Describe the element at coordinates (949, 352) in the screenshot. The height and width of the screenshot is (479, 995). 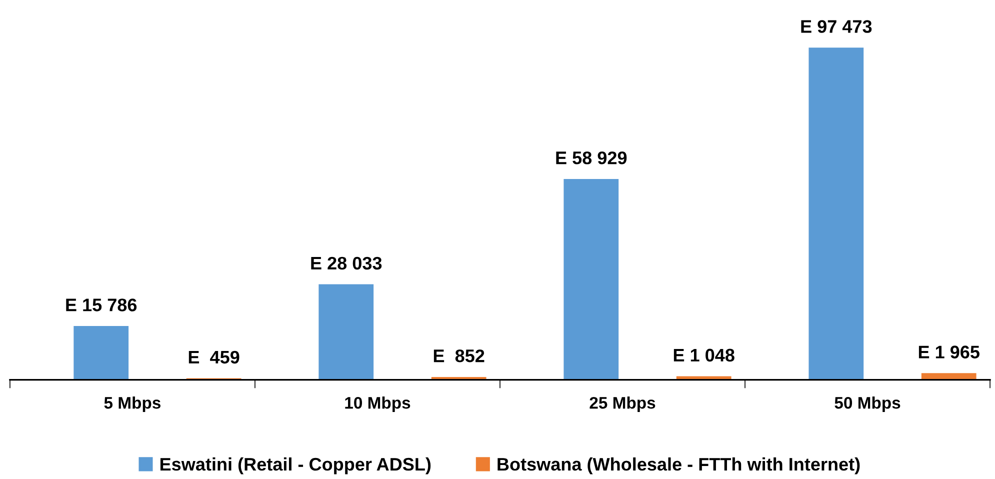
I see `data-label: E 1 965` at that location.